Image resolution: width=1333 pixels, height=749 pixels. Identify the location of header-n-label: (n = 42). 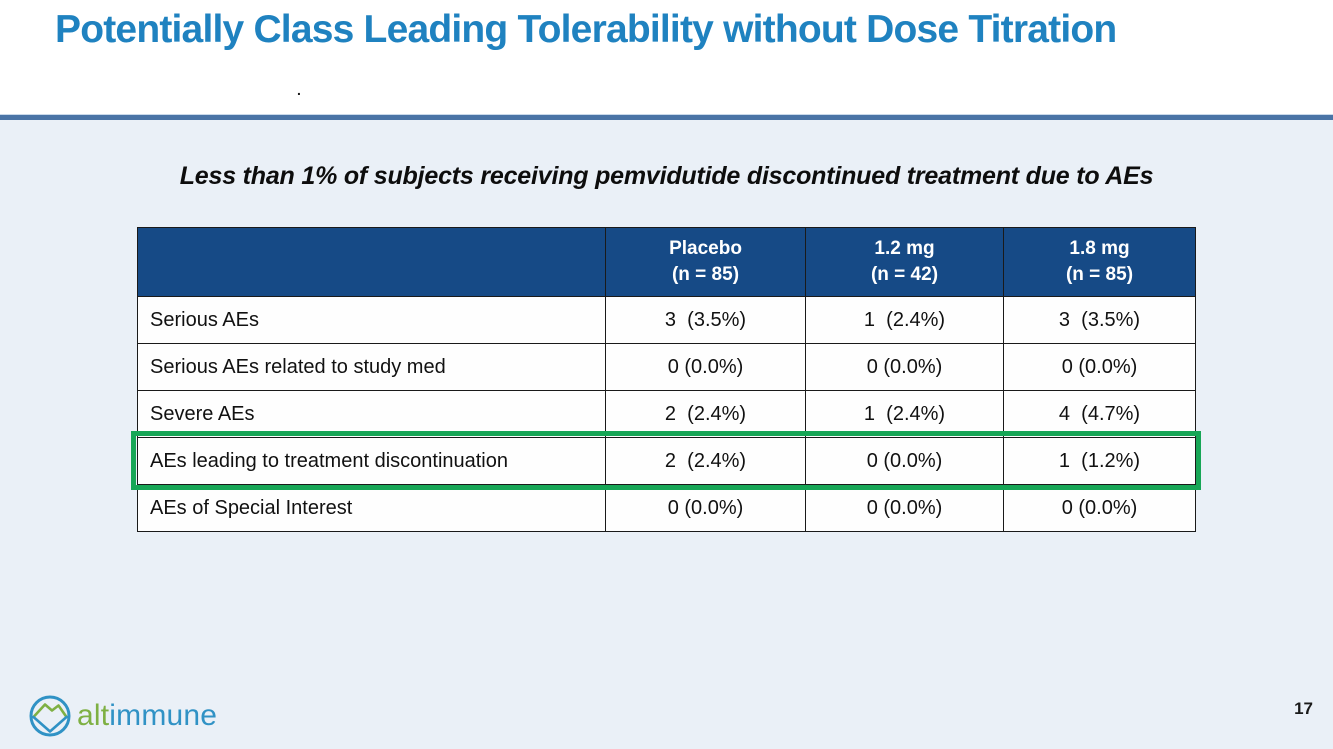
(904, 274).